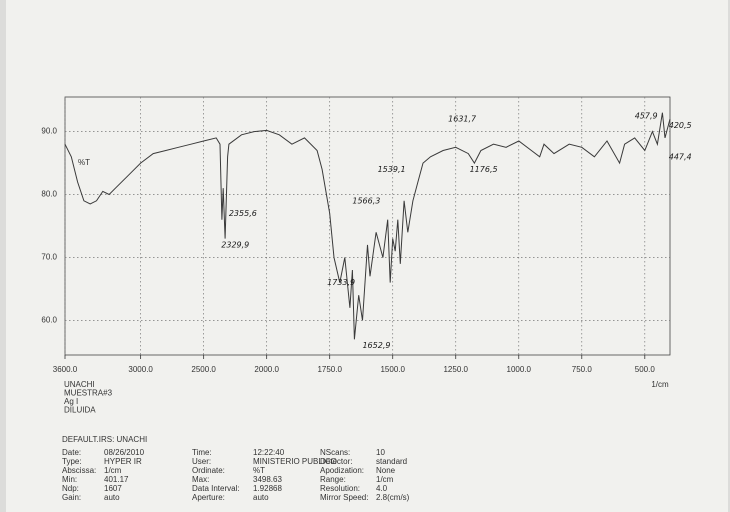 Image resolution: width=730 pixels, height=512 pixels. Describe the element at coordinates (333, 479) in the screenshot. I see `field-label: Range:` at that location.